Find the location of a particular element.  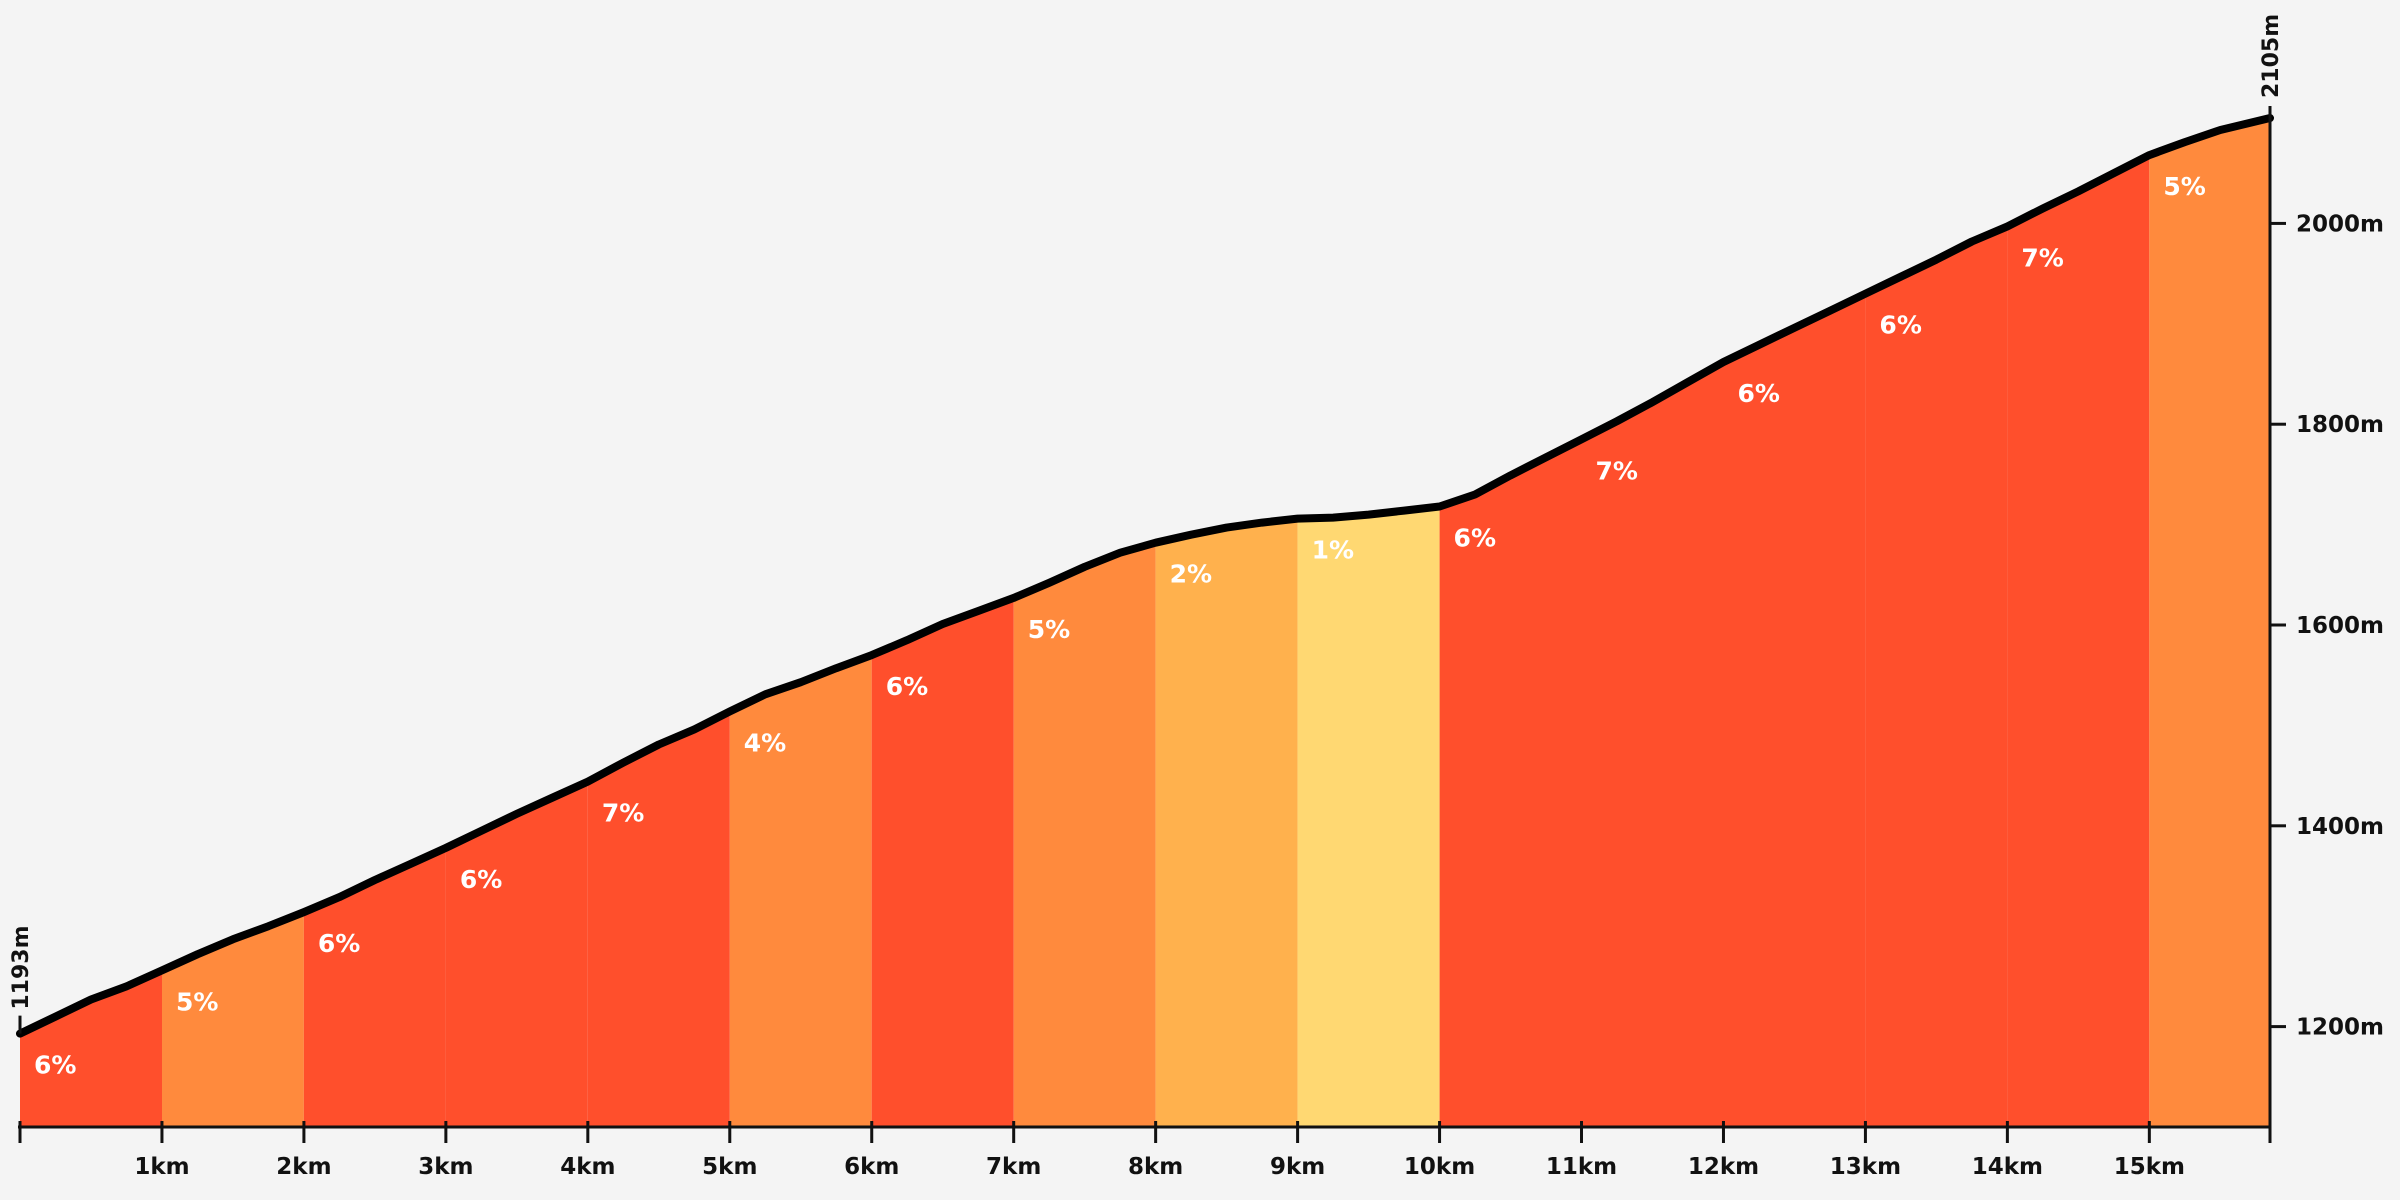

grade-label-12: 7% is located at coordinates (1617, 470).